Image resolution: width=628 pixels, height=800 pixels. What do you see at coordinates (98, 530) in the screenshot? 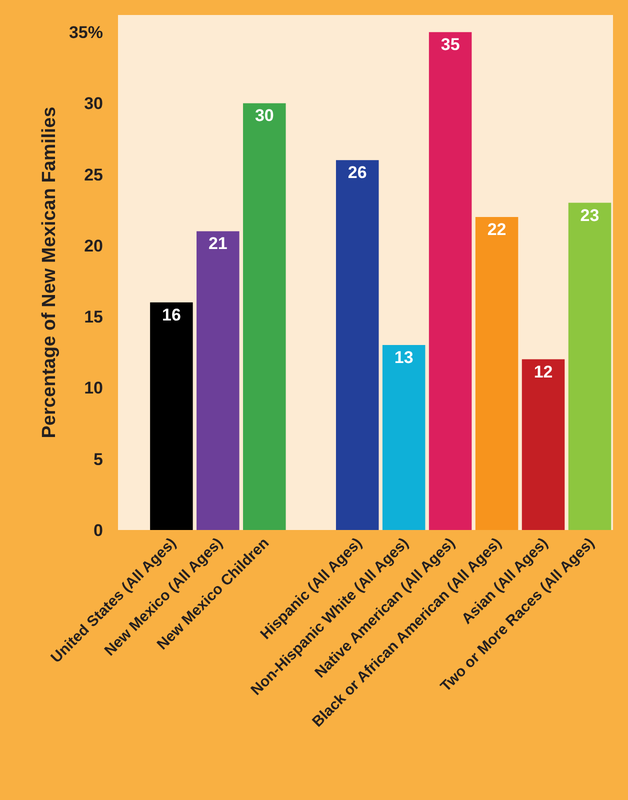
I see `y-tick-label: 0` at bounding box center [98, 530].